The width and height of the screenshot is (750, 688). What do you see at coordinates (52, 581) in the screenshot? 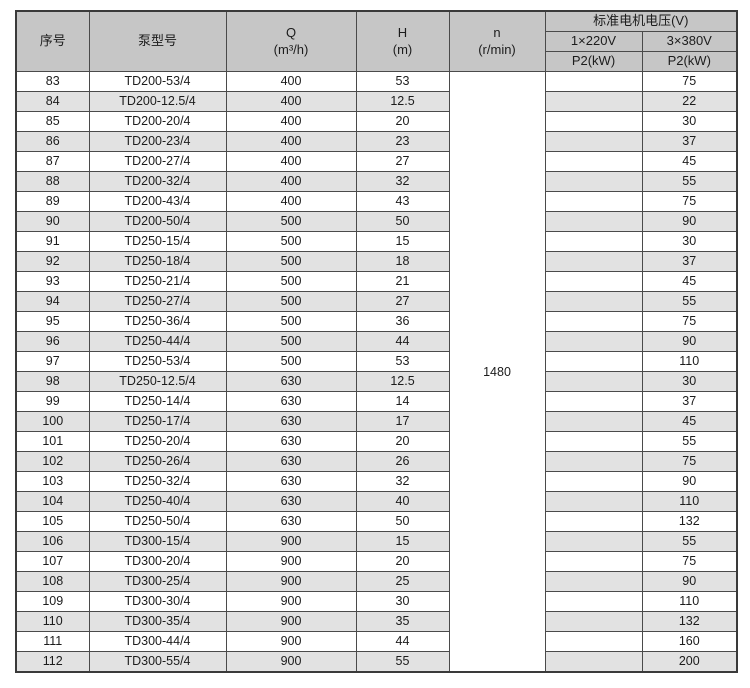
I see `cell-serial: 108` at bounding box center [52, 581].